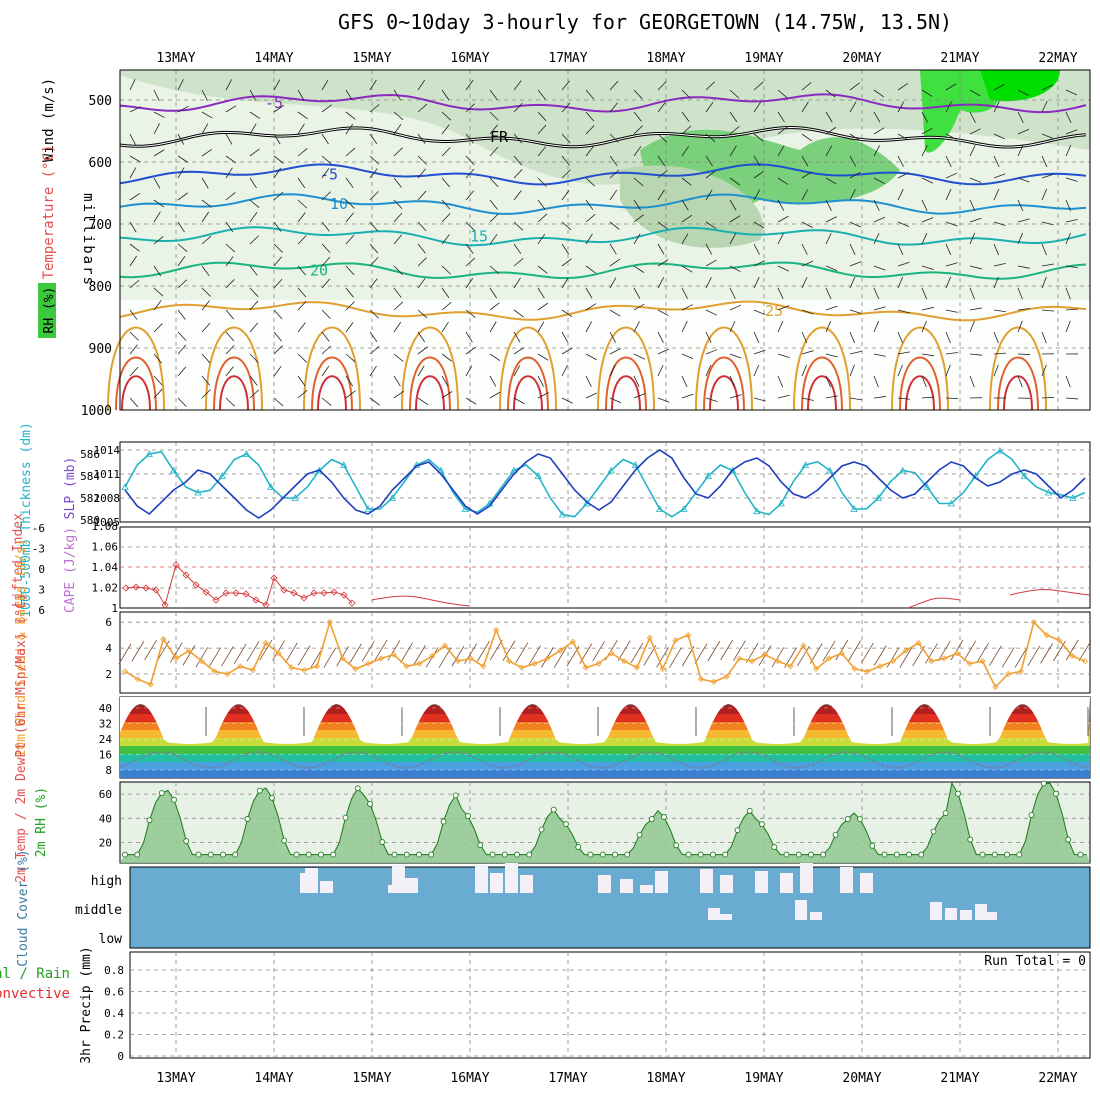 Image resolution: width=1100 pixels, height=1100 pixels. Describe the element at coordinates (234, 383) in the screenshot. I see `temperature-contour` at that location.